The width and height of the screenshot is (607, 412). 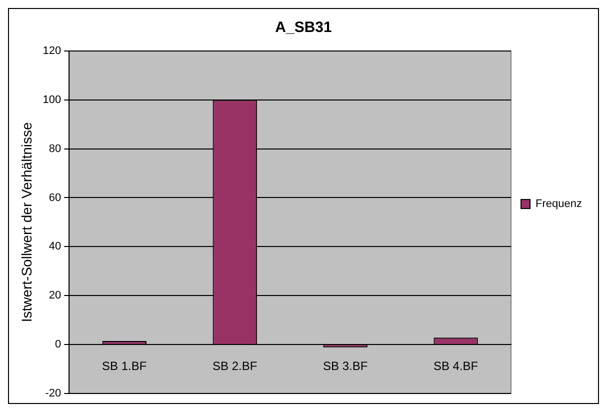 What do you see at coordinates (52, 100) in the screenshot?
I see `y-tick-label: 100` at bounding box center [52, 100].